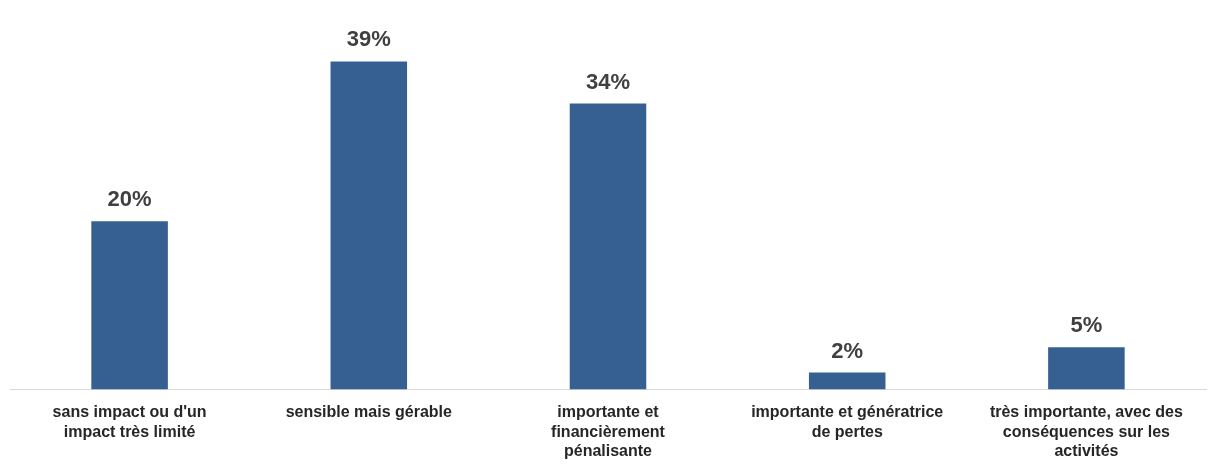 This screenshot has width=1217, height=475. What do you see at coordinates (369, 412) in the screenshot?
I see `x-tick-label: sensible mais gérable` at bounding box center [369, 412].